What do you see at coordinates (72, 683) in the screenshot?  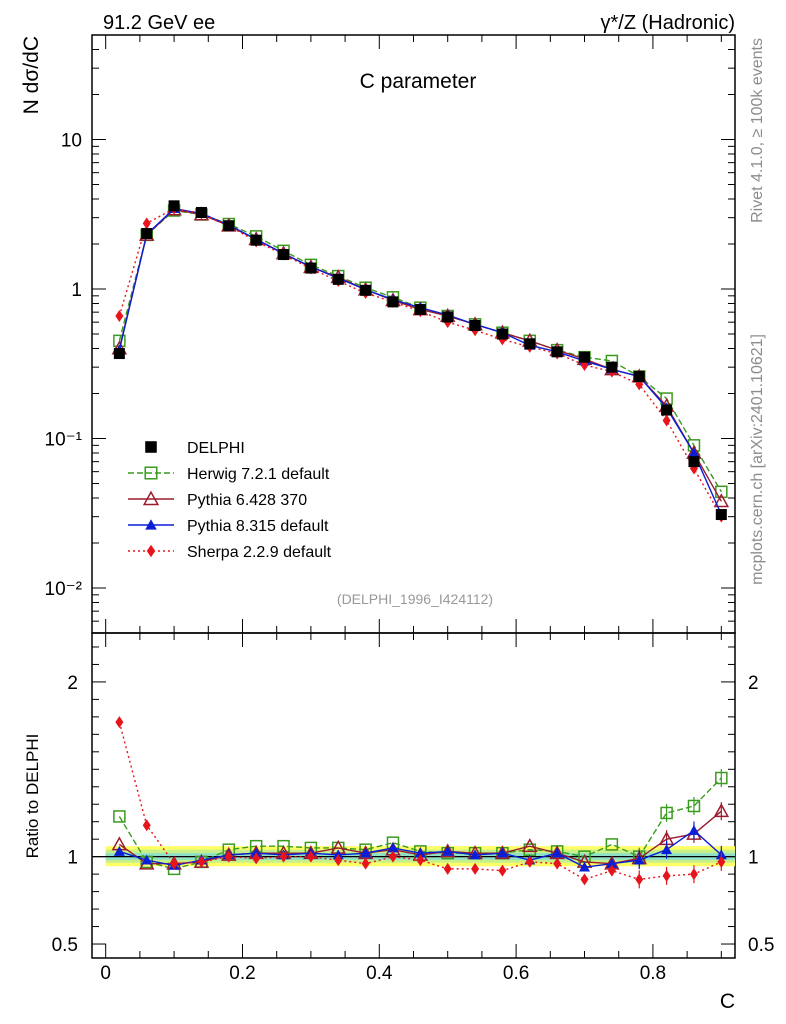 I see `ratio-y-tick-label: 2` at bounding box center [72, 683].